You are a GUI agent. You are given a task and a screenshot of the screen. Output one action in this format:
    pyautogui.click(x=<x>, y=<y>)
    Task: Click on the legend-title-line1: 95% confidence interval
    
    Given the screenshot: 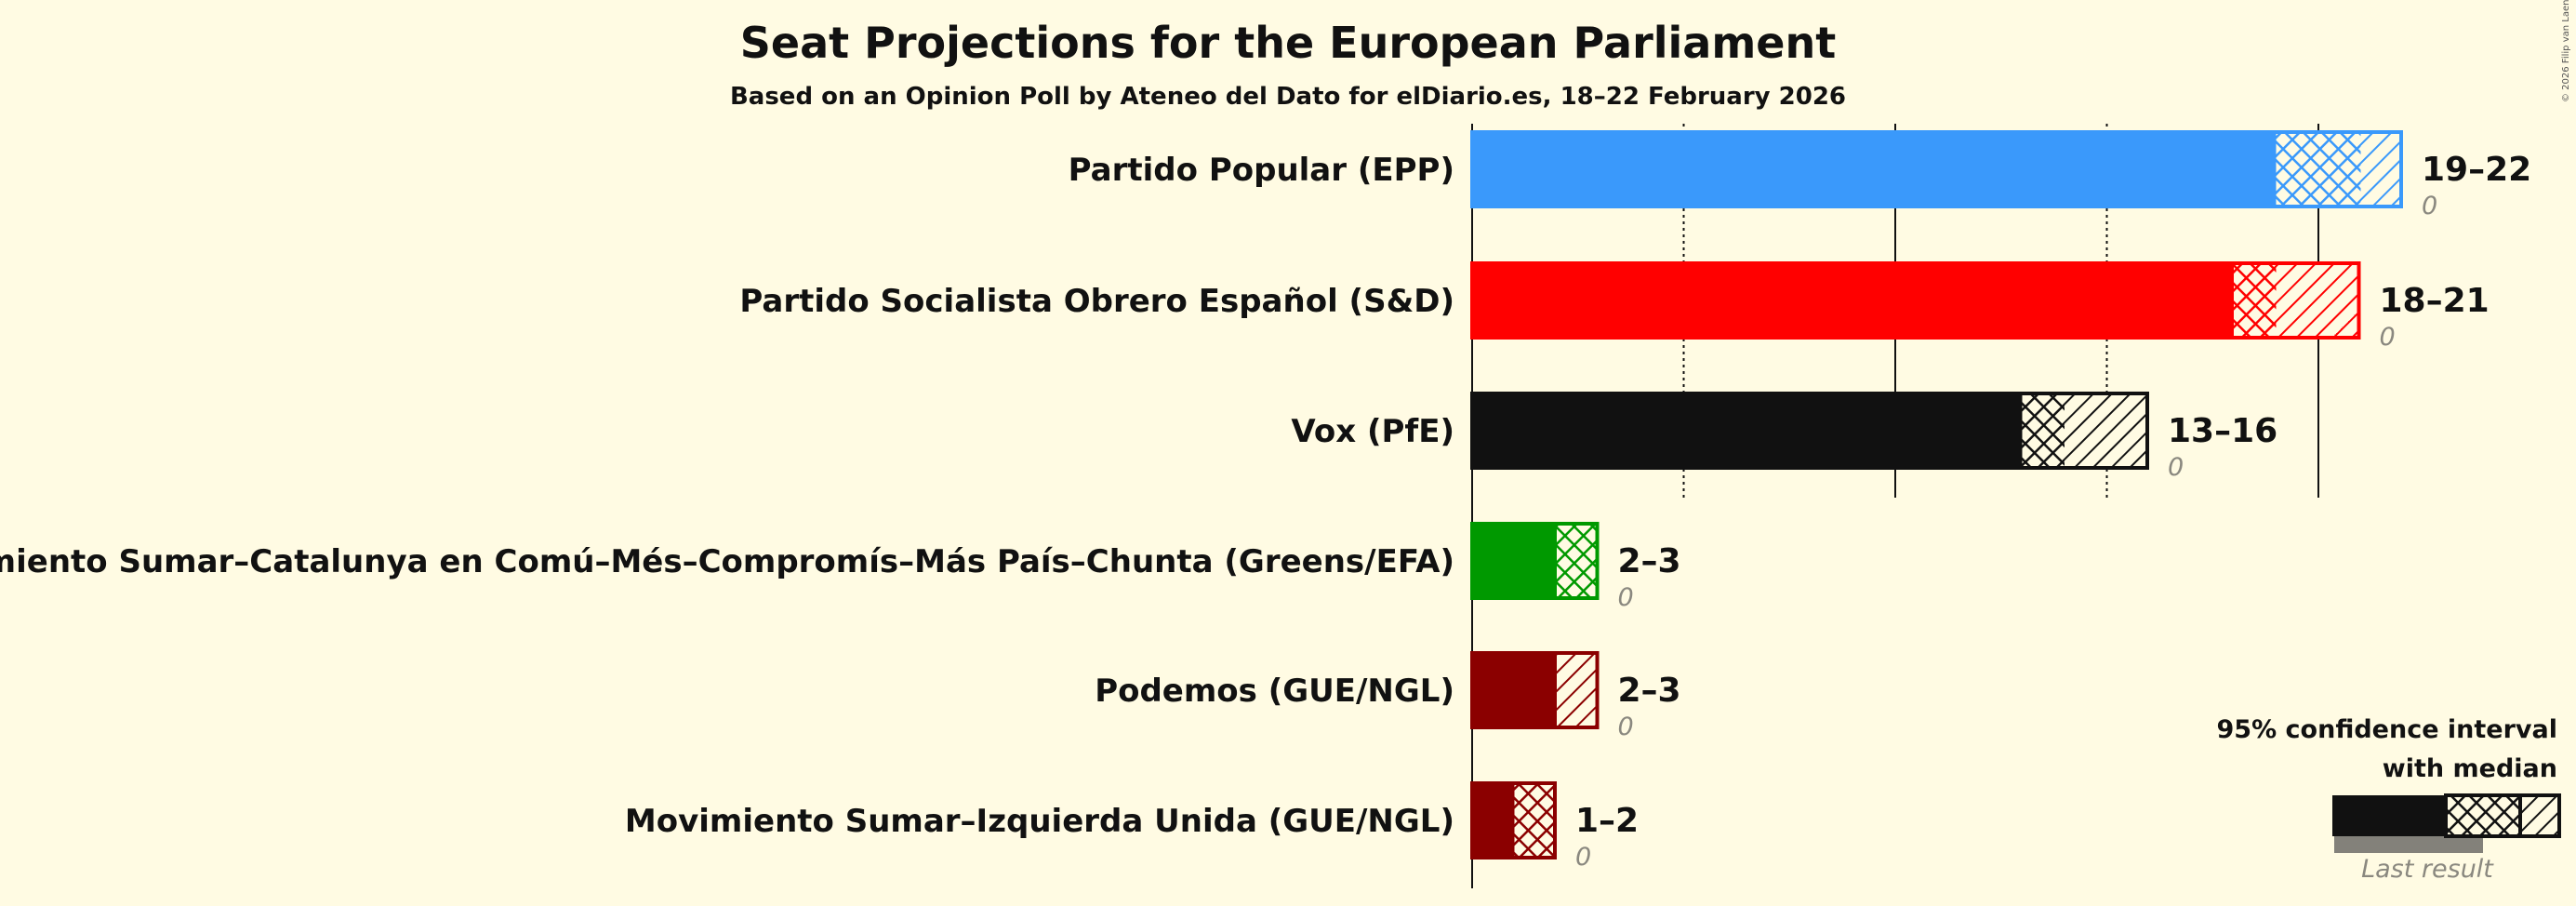 What is the action you would take?
    pyautogui.click(x=2387, y=729)
    